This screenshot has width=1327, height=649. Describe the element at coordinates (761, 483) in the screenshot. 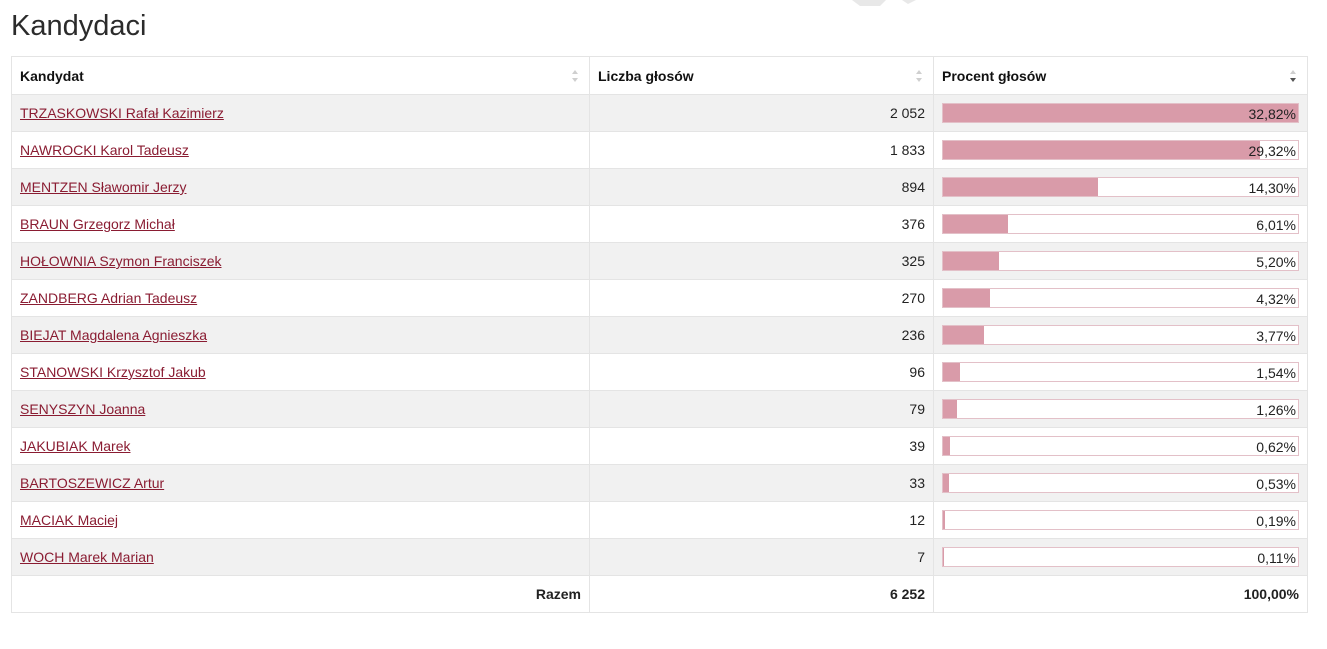

I see `votes-cell: 33` at that location.